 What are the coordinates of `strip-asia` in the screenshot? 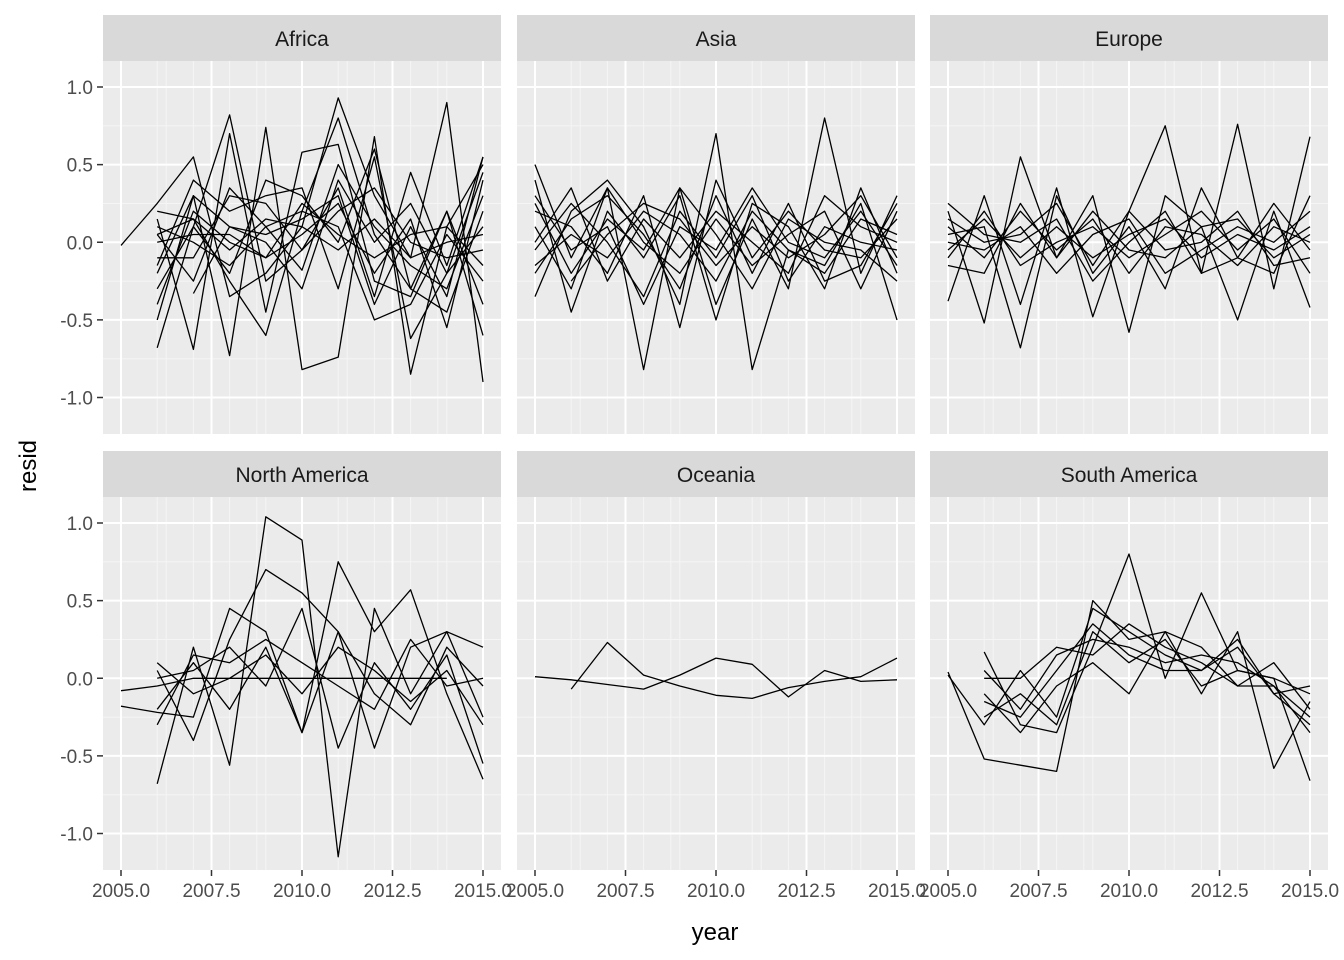 It's located at (716, 38).